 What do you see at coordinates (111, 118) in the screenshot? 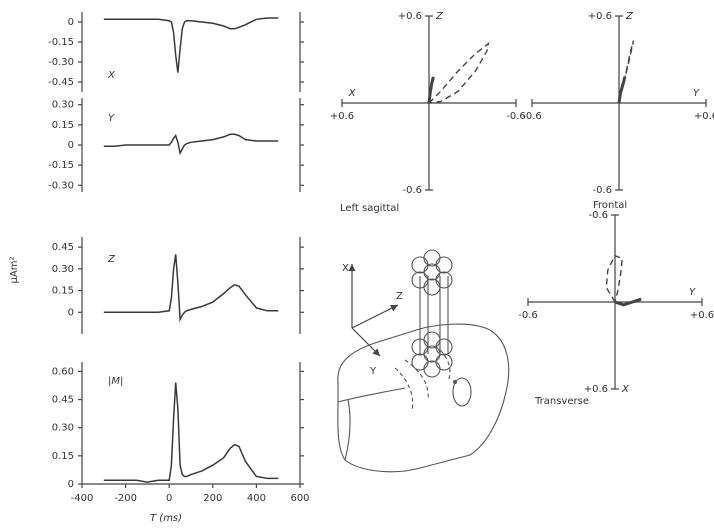
I see `series-label: Y` at bounding box center [111, 118].